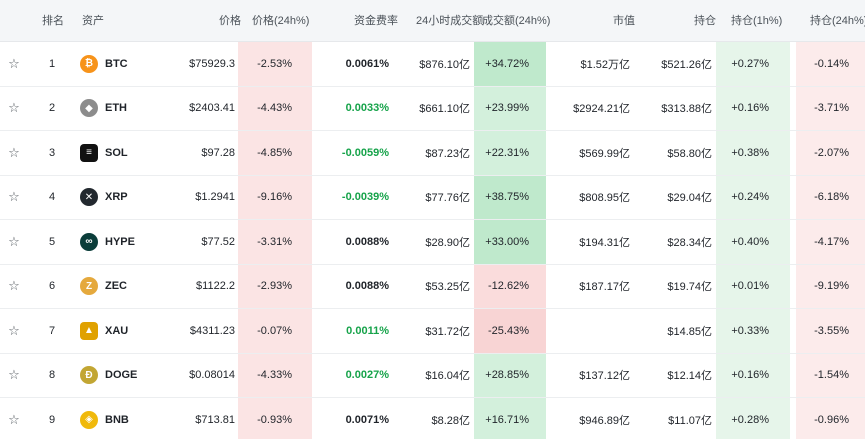 The height and width of the screenshot is (439, 865). What do you see at coordinates (589, 109) in the screenshot?
I see `market-cap-cell: $2924.21亿` at bounding box center [589, 109].